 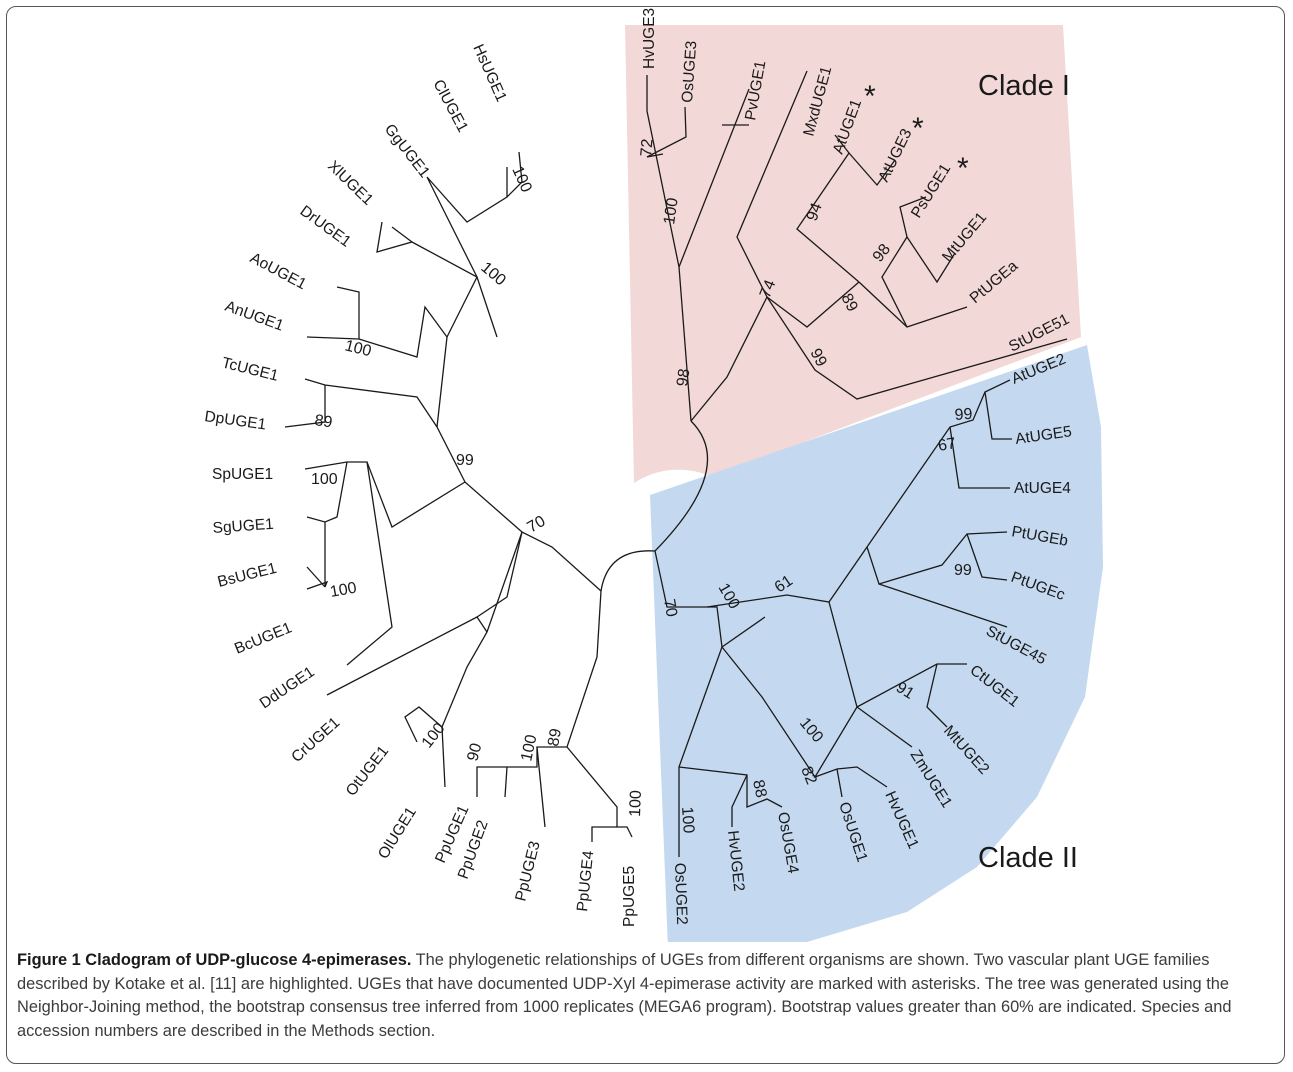 I want to click on bootstrap-value: 98, so click(x=683, y=377).